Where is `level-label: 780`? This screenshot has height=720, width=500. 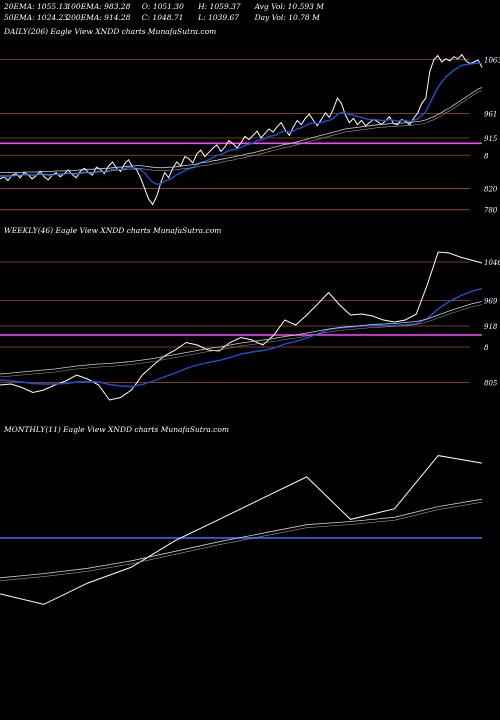 level-label: 780 is located at coordinates (491, 211).